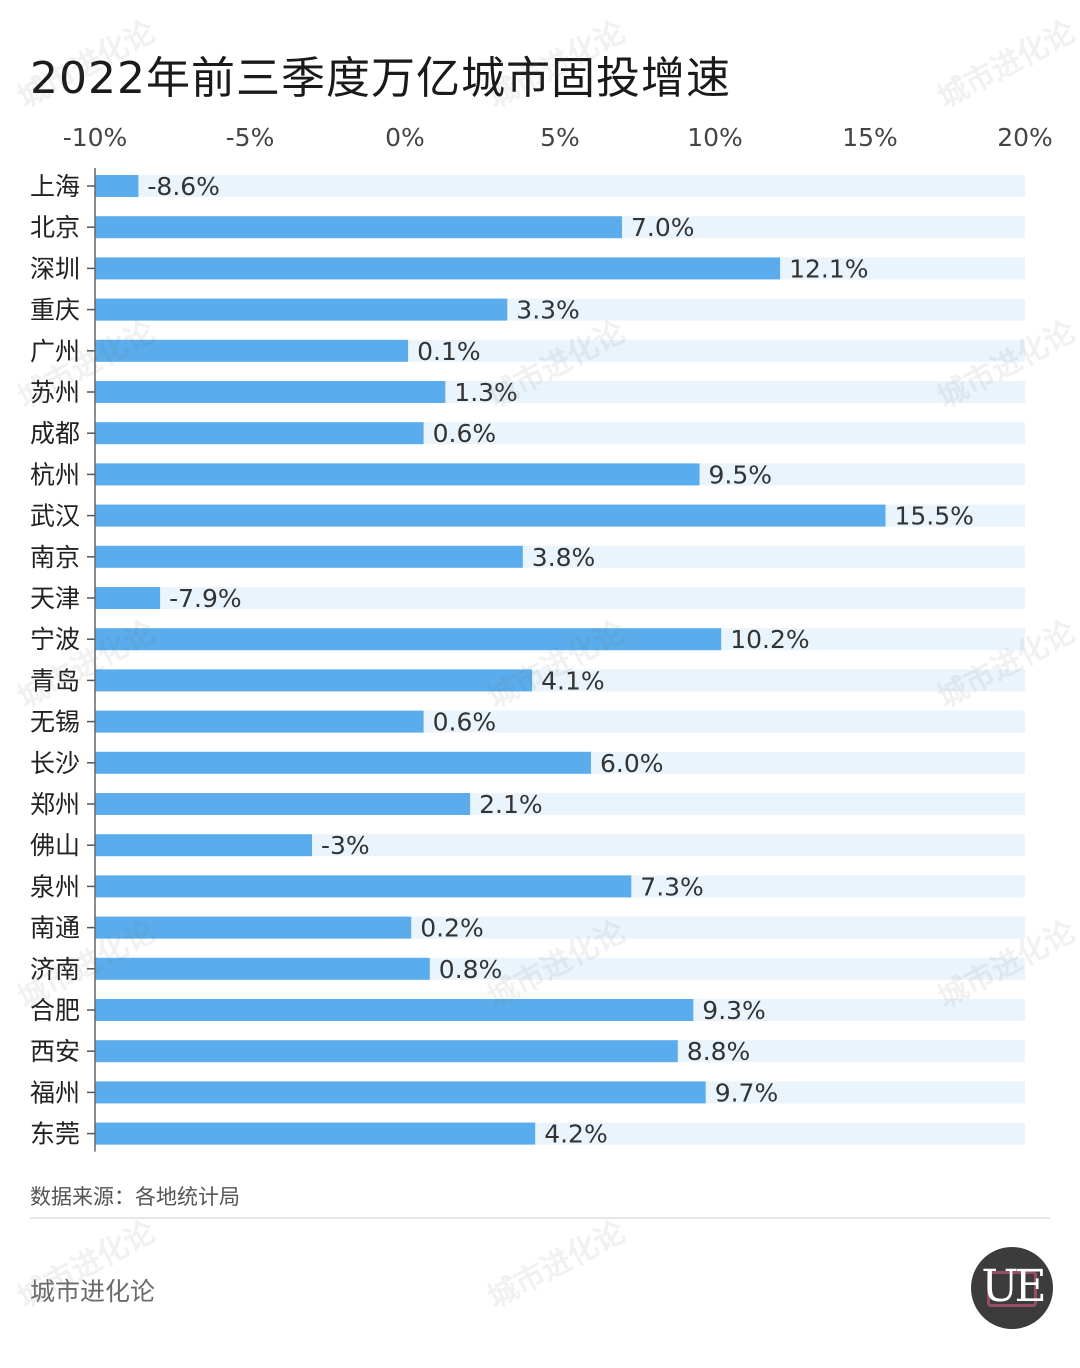 This screenshot has width=1080, height=1368. Describe the element at coordinates (564, 557) in the screenshot. I see `value-label: 3.8%` at that location.